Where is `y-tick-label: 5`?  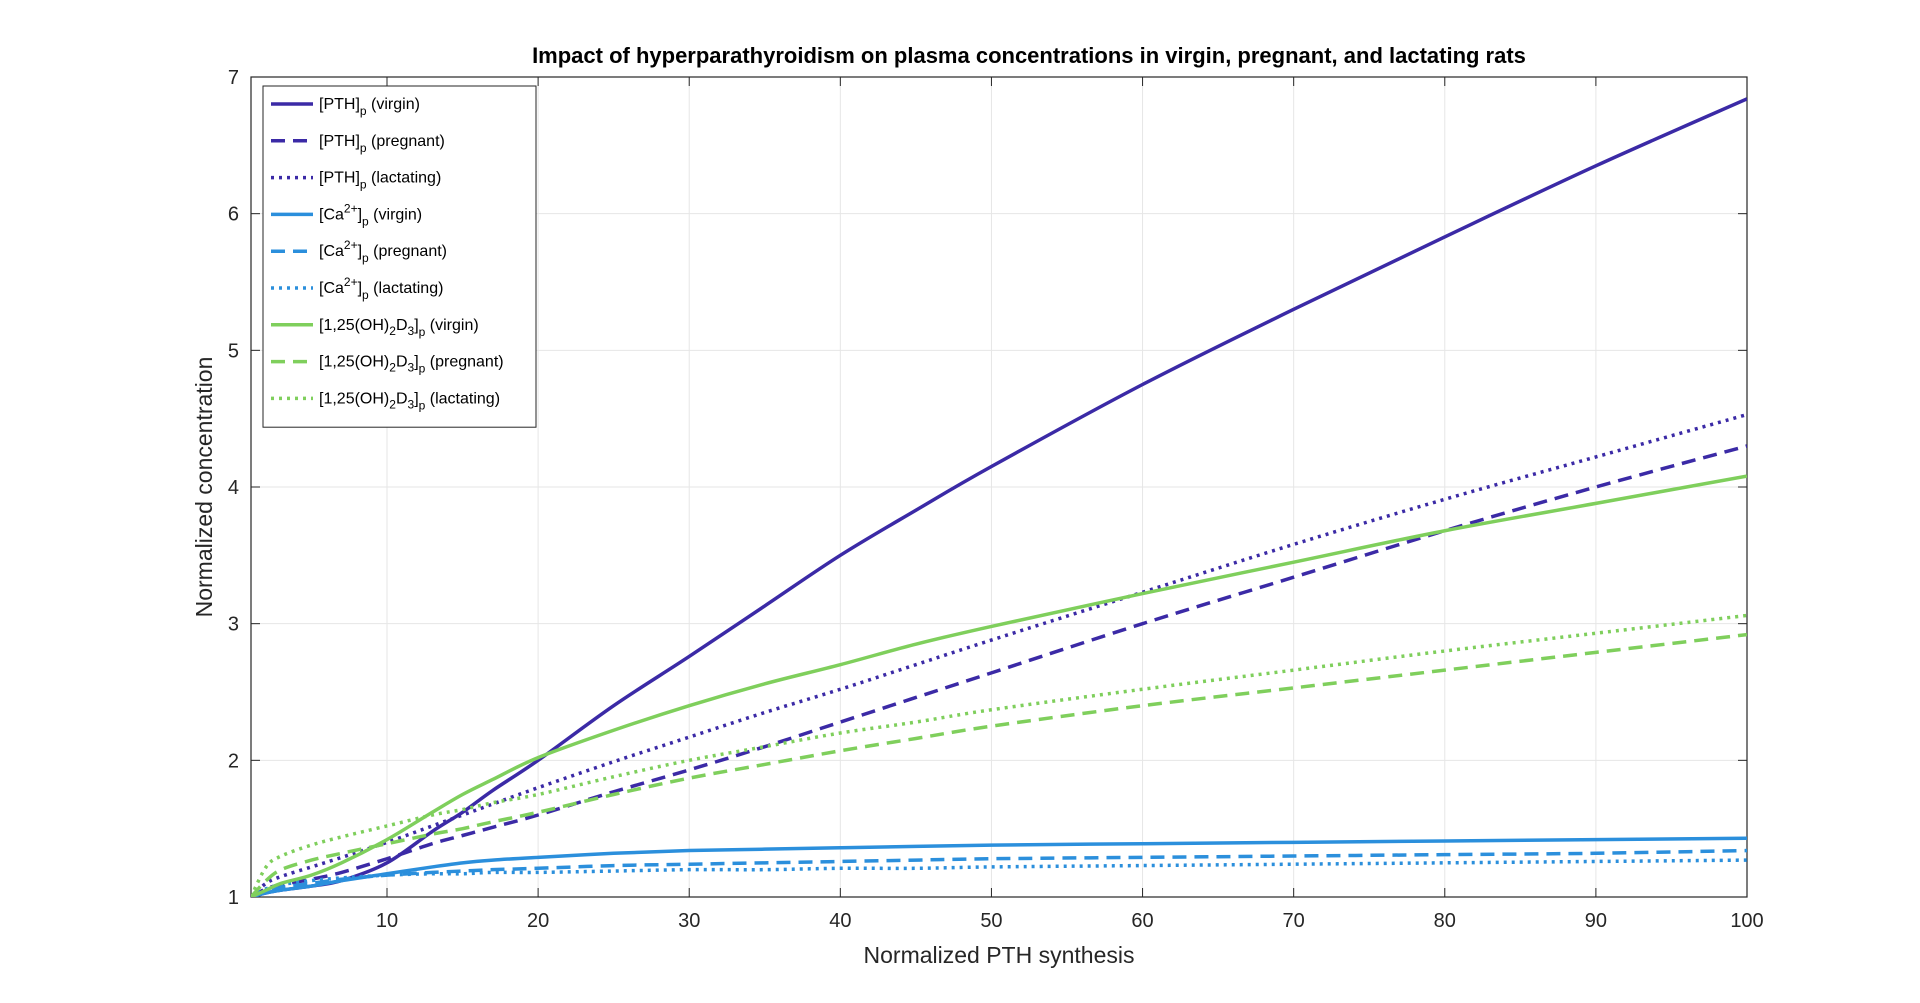
y-tick-label: 5 is located at coordinates (233, 351).